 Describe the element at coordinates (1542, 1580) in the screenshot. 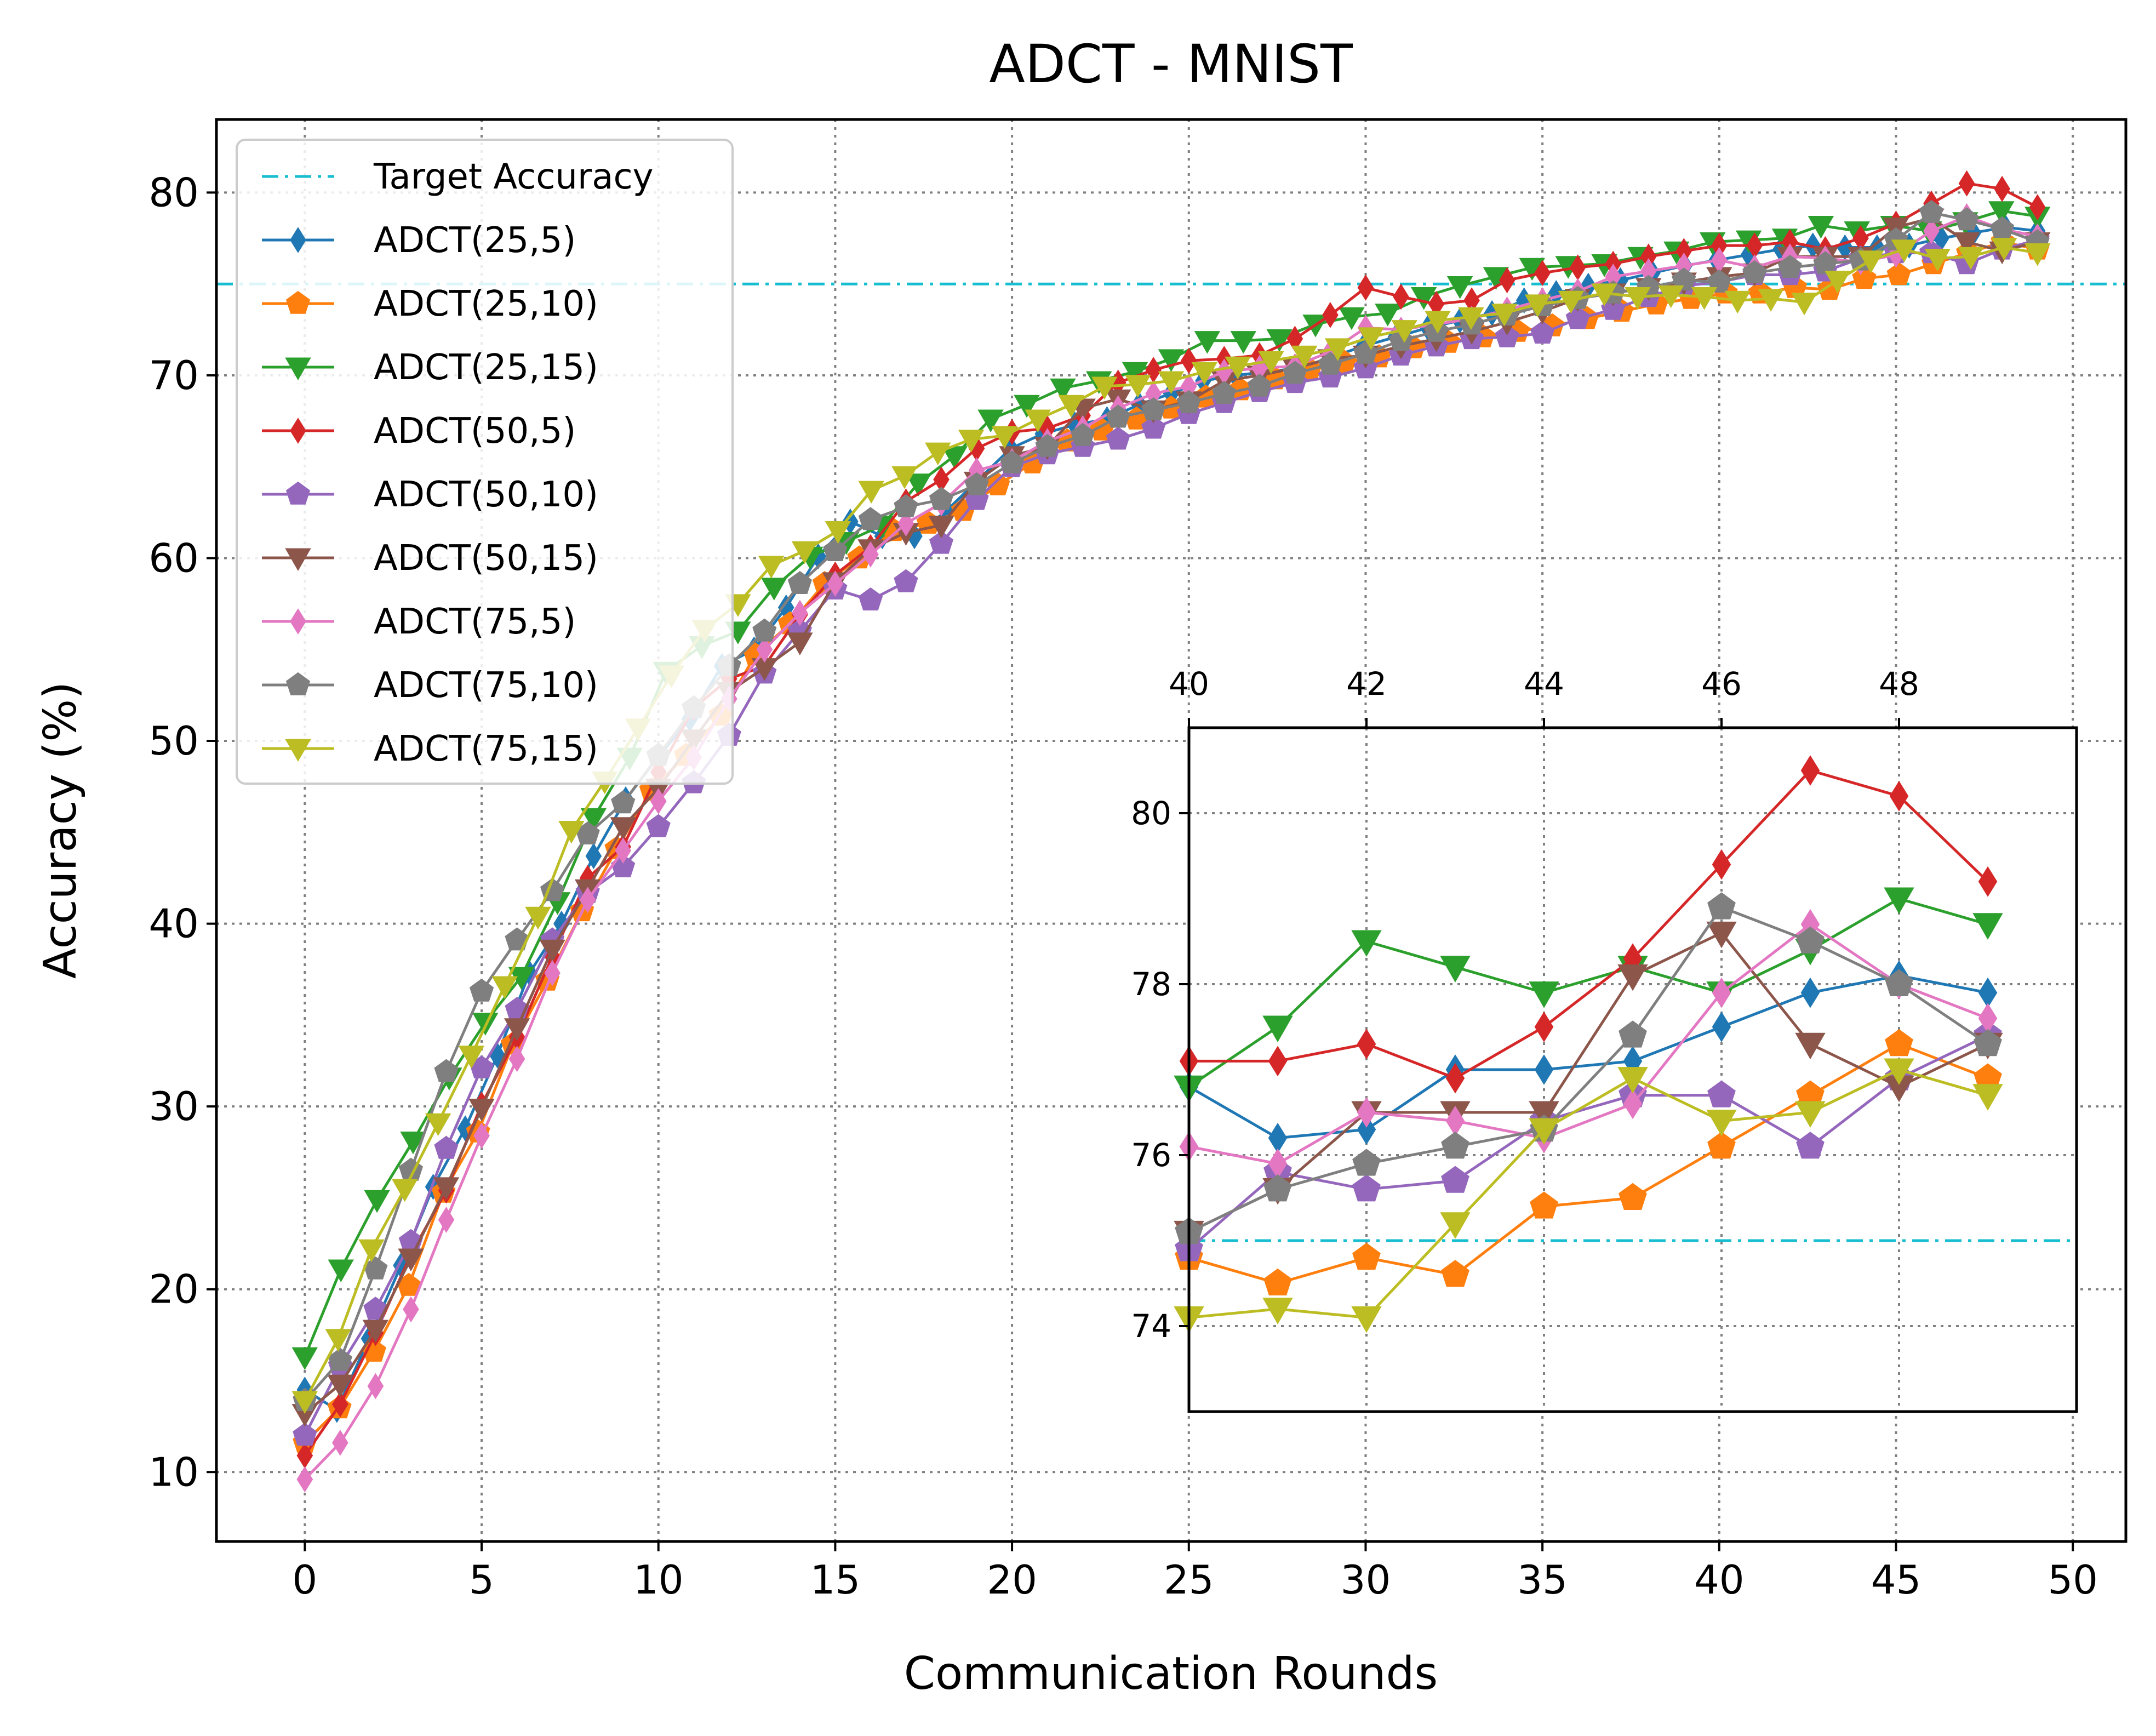

I see `x-tick-label: 35` at that location.